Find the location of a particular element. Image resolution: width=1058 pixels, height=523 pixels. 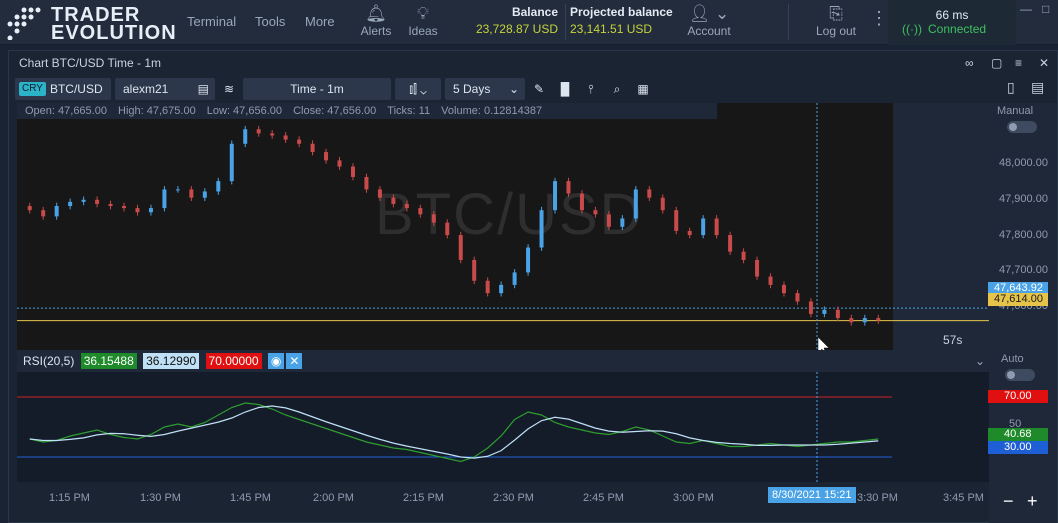

collapse-icon: ⌄ is located at coordinates (979, 361).